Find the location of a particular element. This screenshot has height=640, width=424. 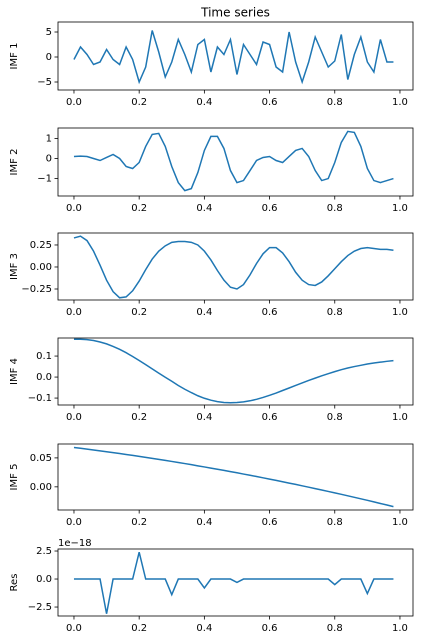

y-tick-label: −0.1 is located at coordinates (40, 398).